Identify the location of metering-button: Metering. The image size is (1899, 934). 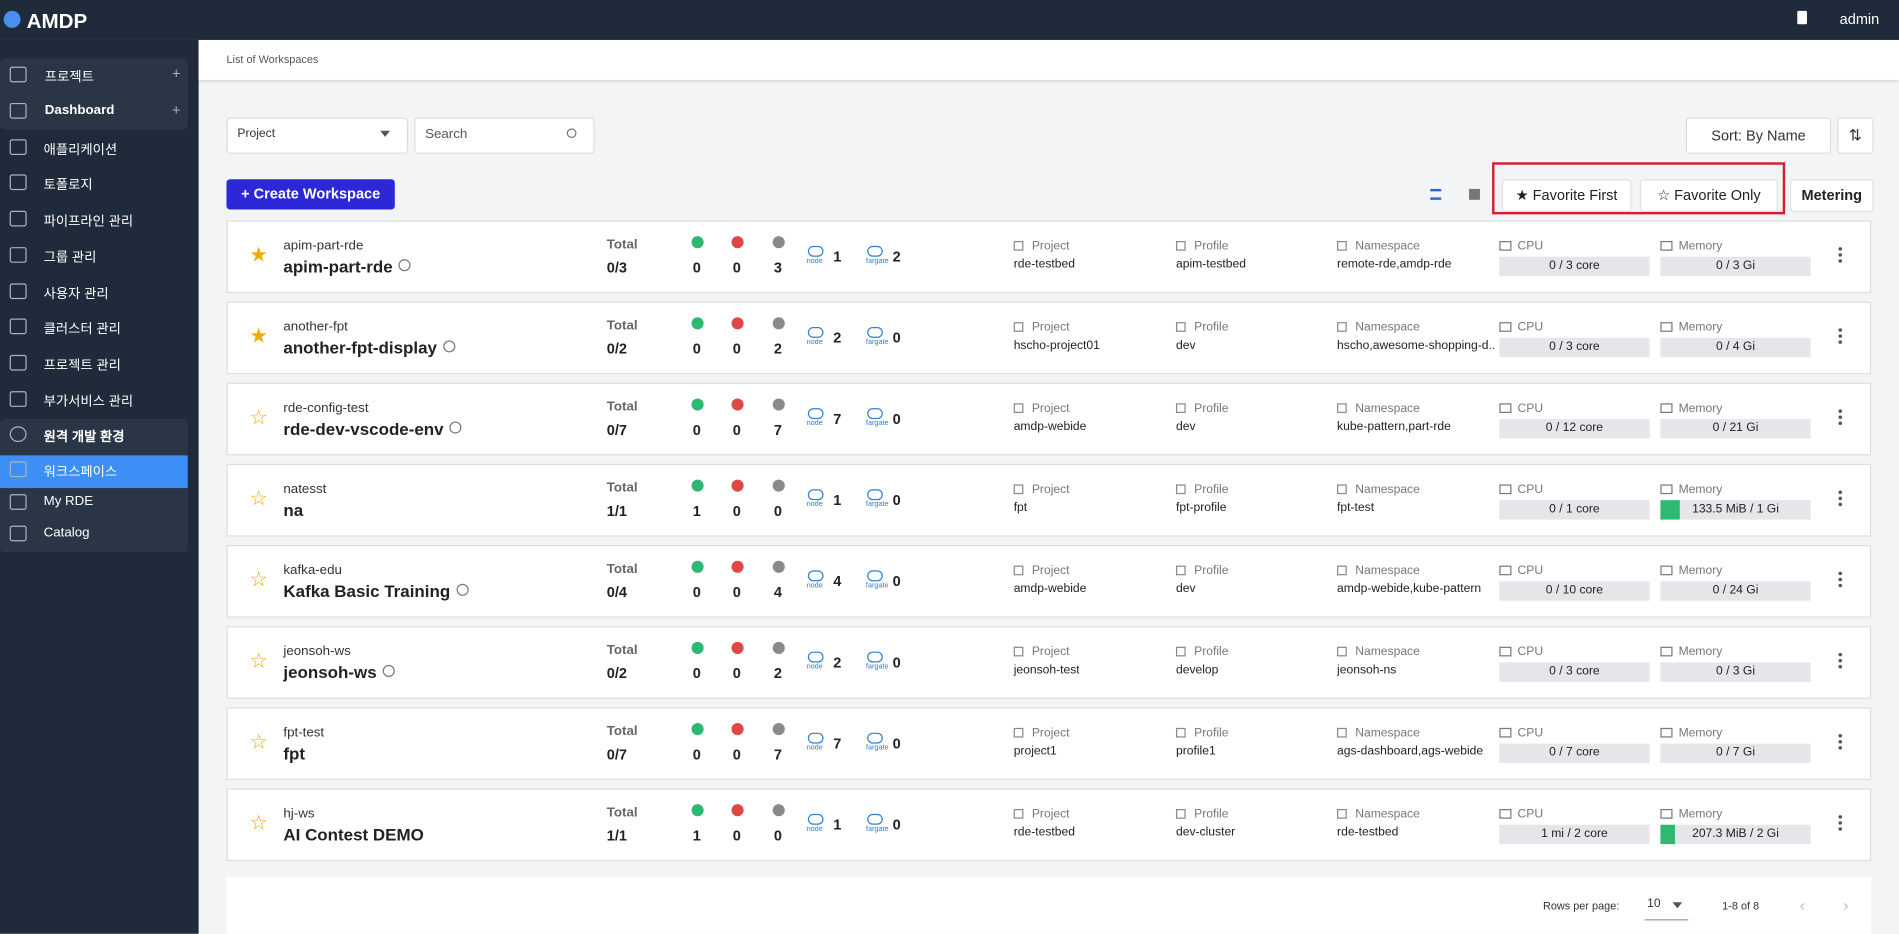
(1832, 195).